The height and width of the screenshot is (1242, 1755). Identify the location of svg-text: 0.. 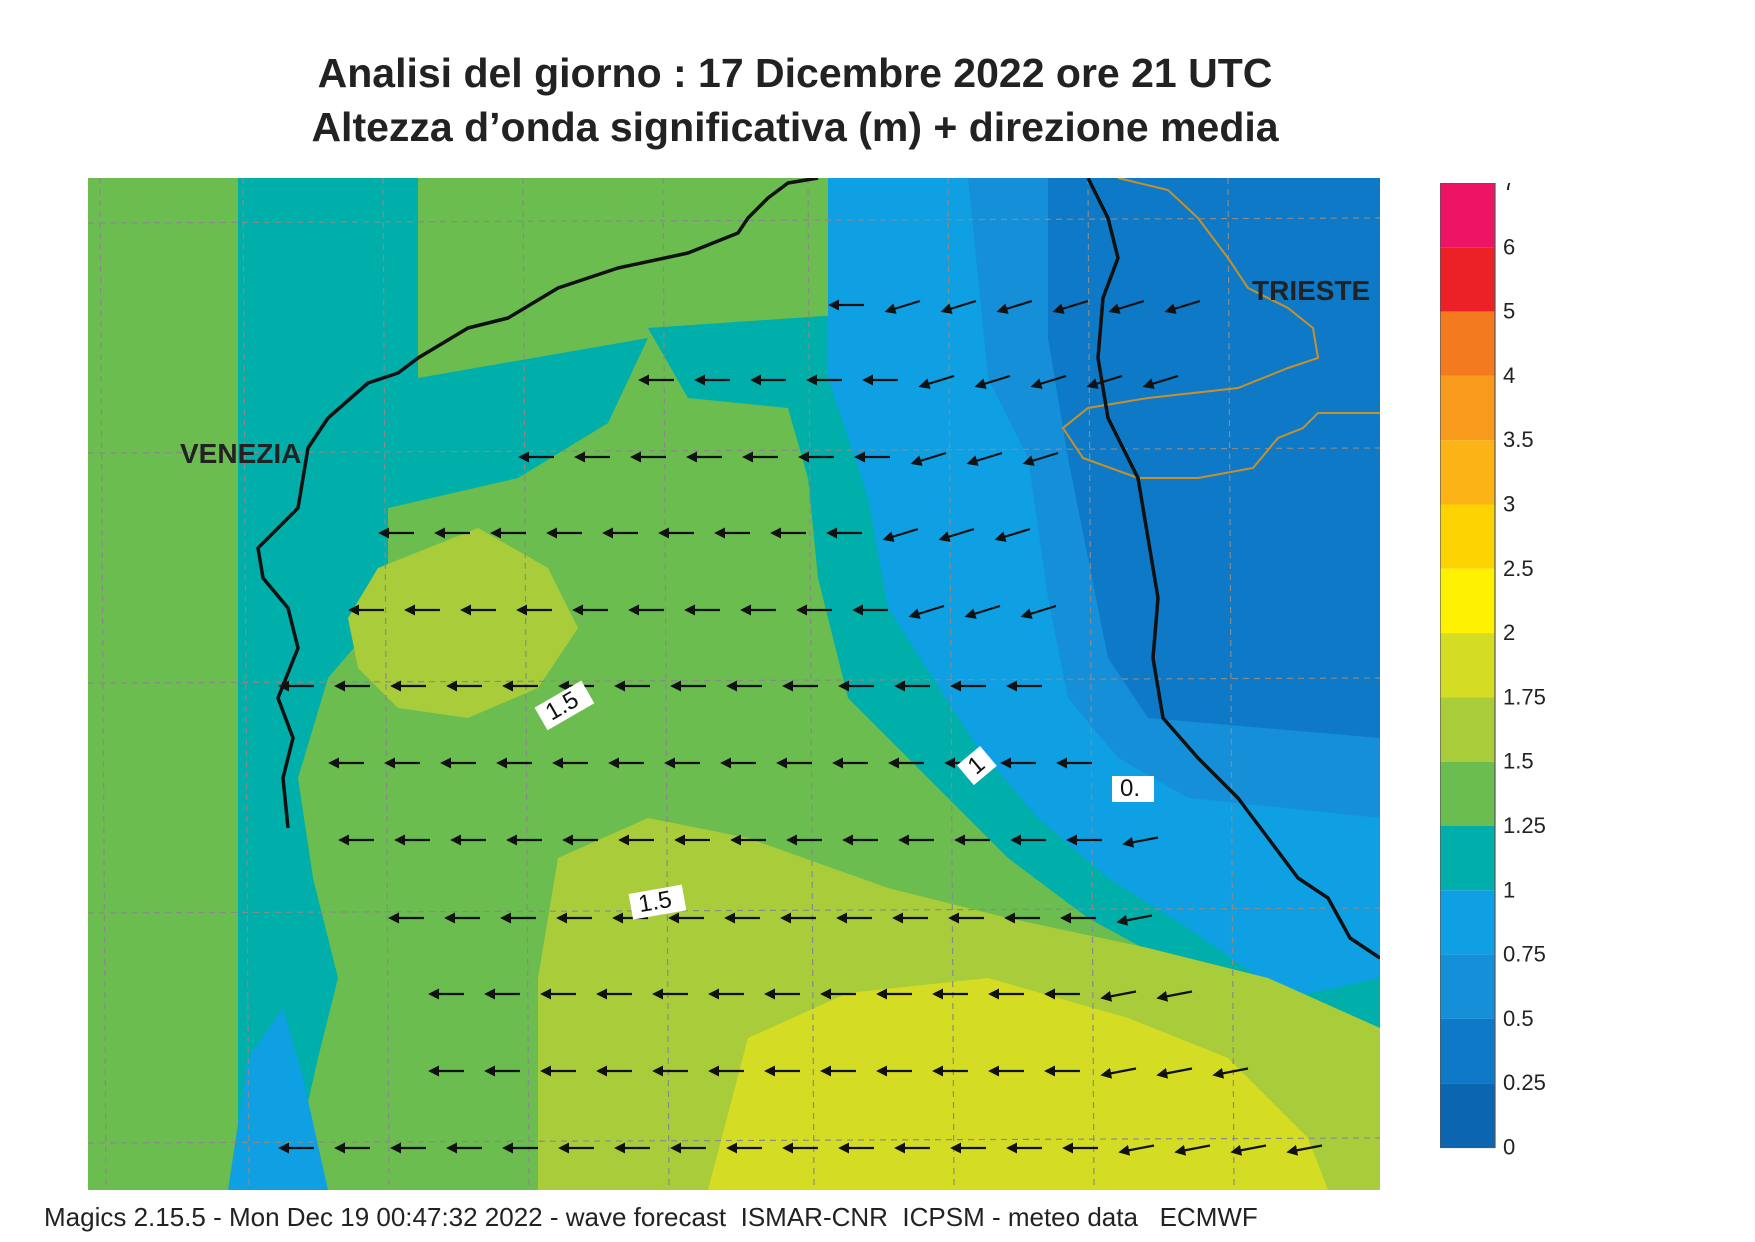
(1130, 788).